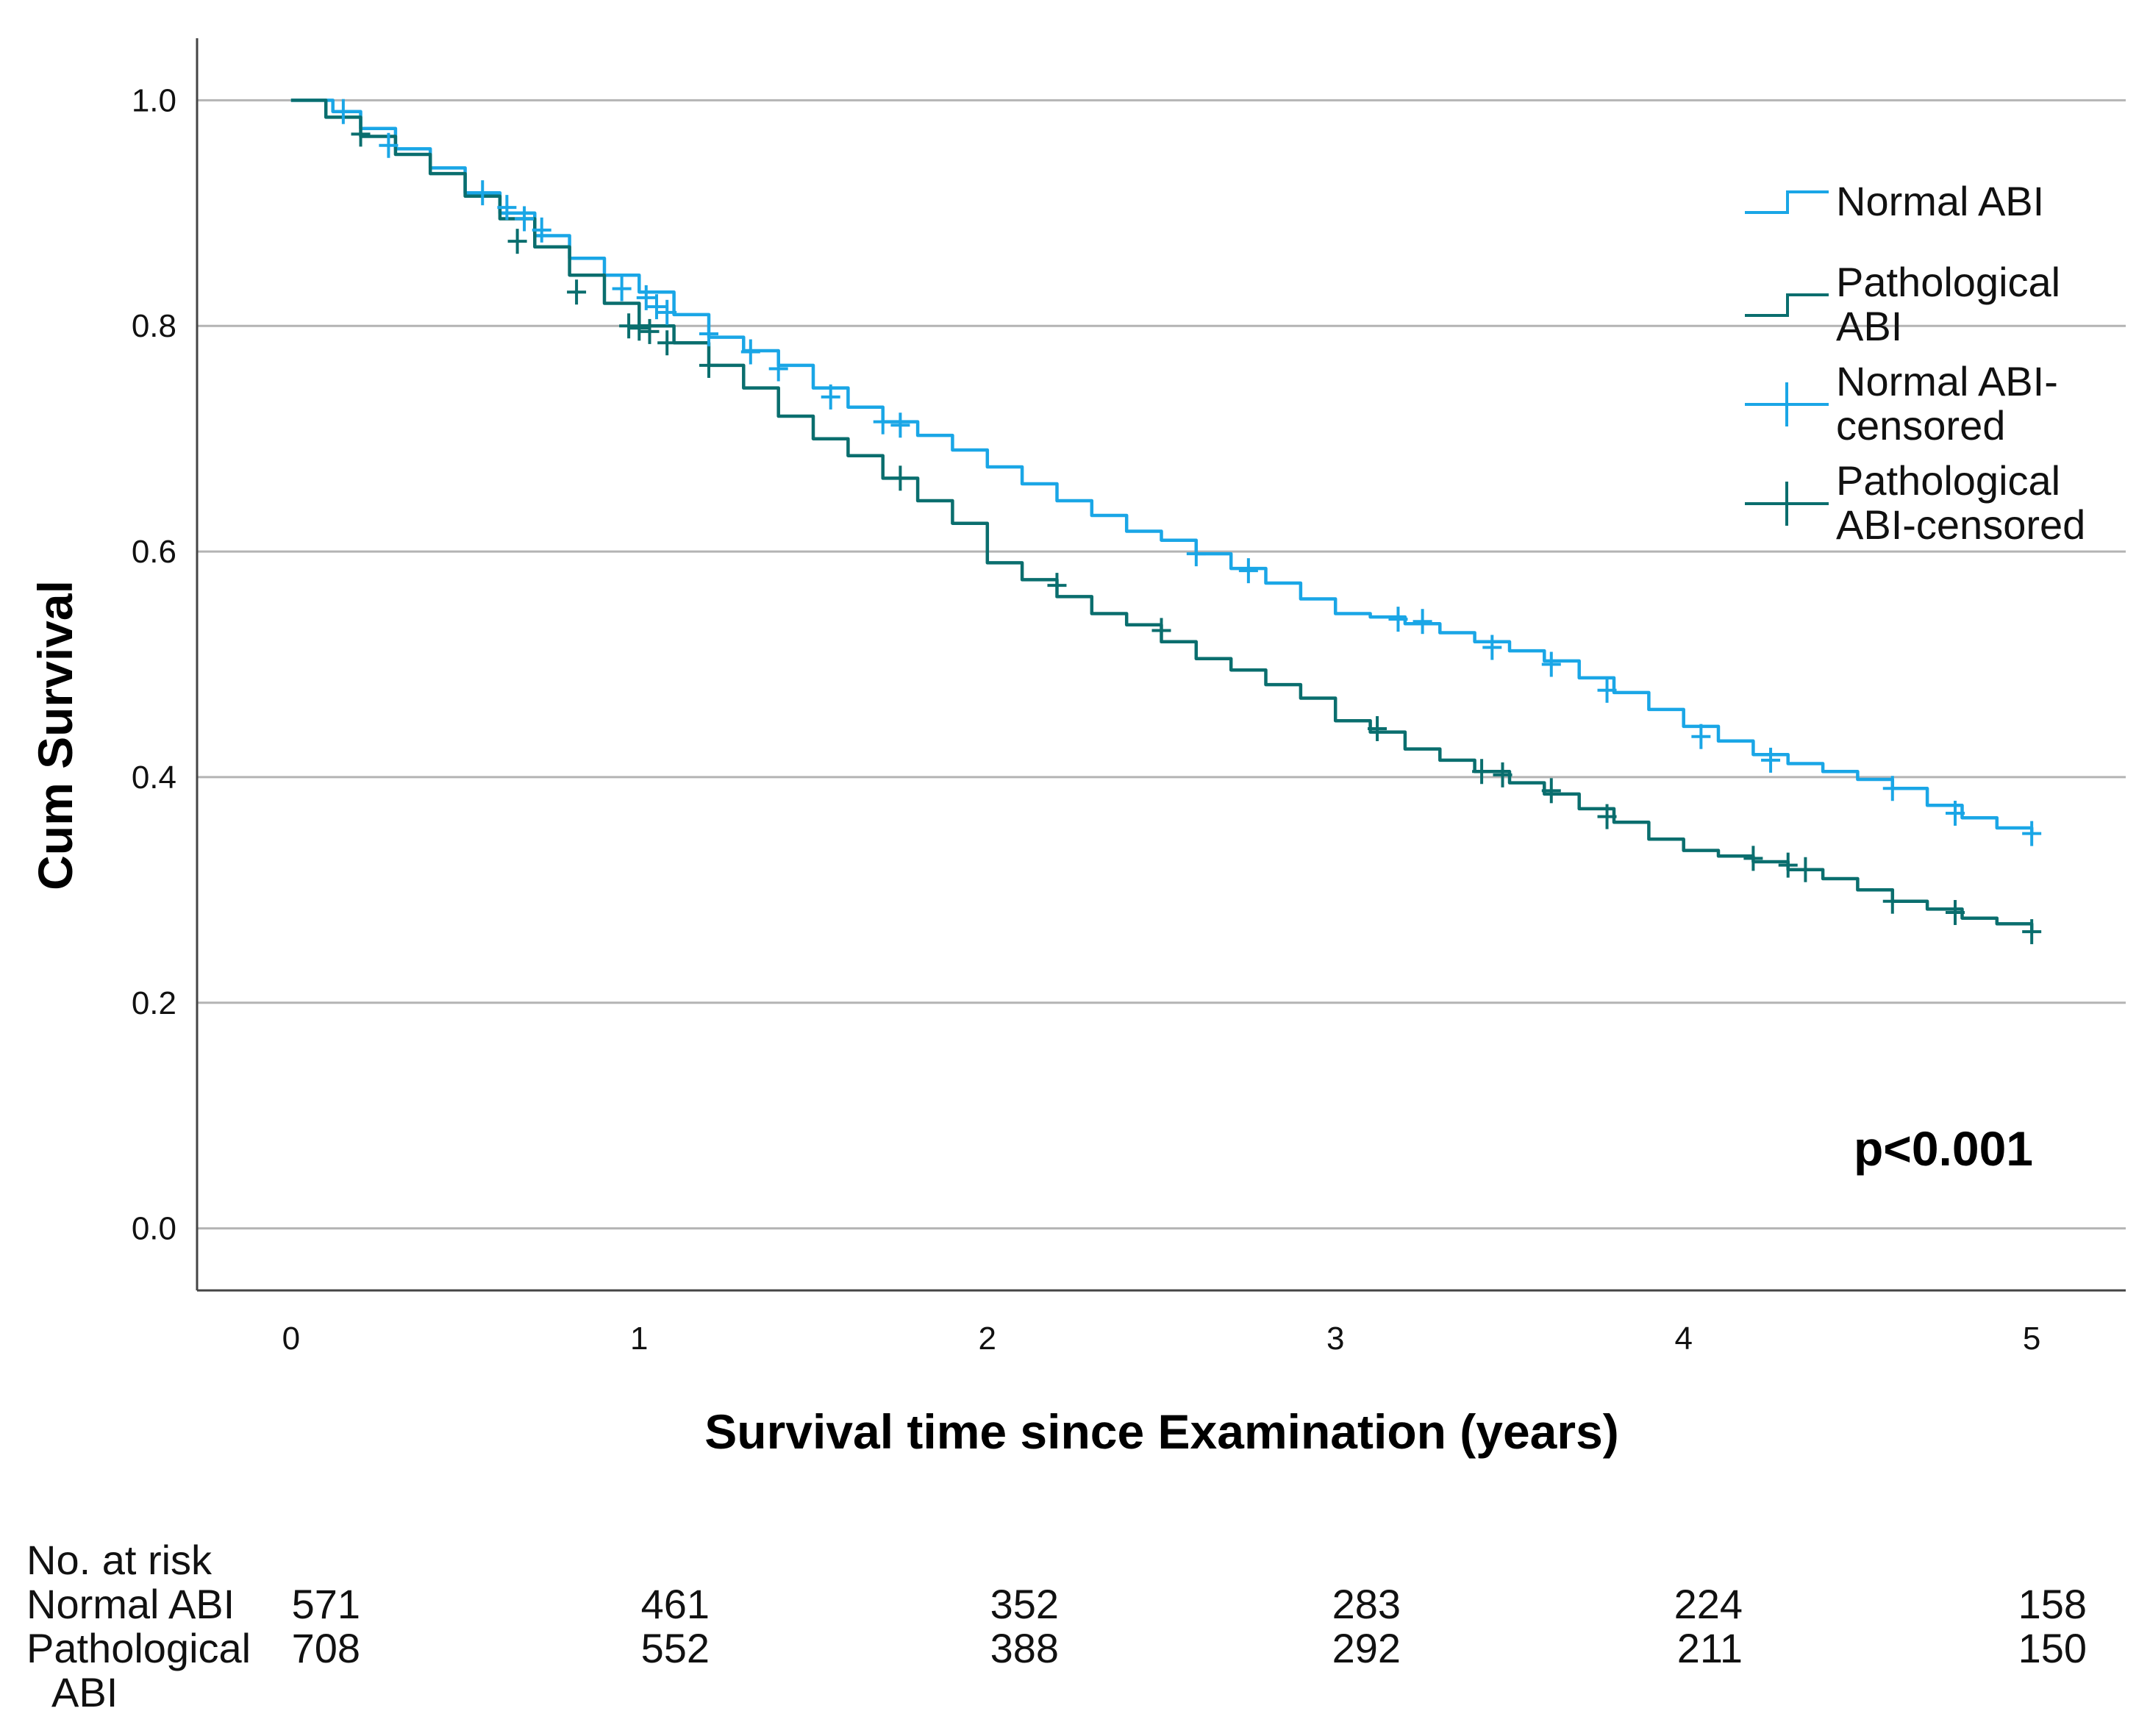 The width and height of the screenshot is (2150, 1736). Describe the element at coordinates (291, 1339) in the screenshot. I see `x-tick-label: 0` at that location.